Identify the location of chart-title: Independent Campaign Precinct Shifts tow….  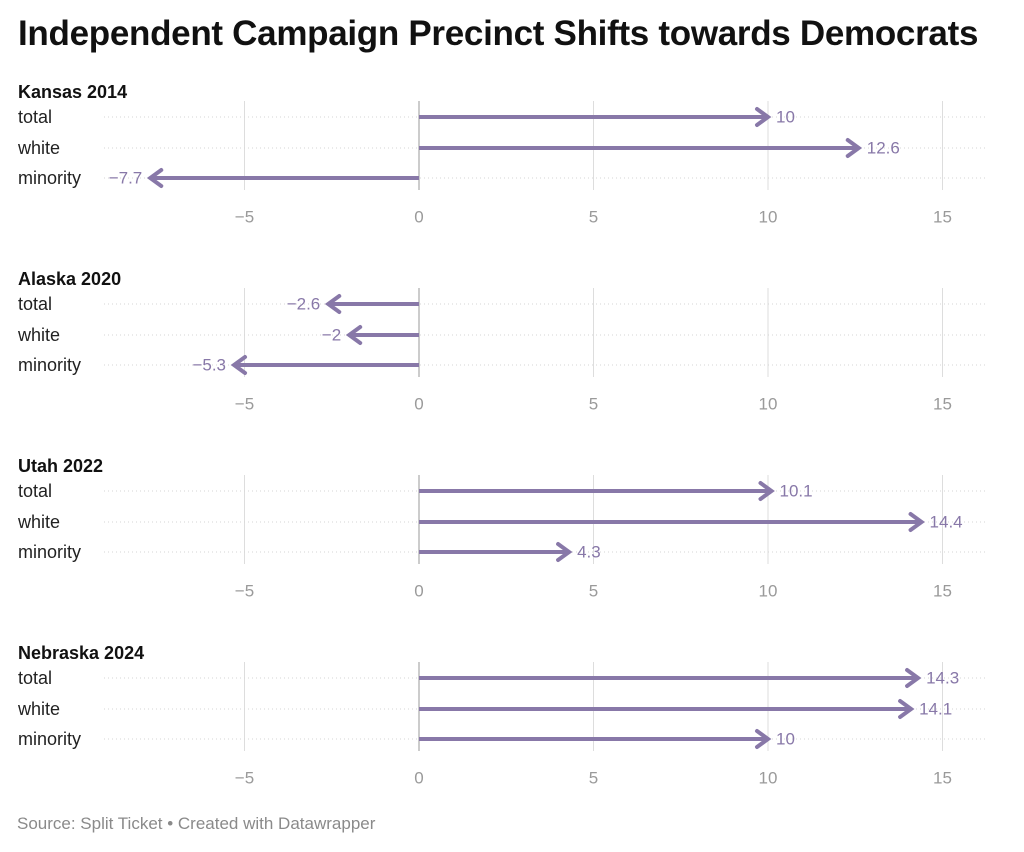
(498, 33).